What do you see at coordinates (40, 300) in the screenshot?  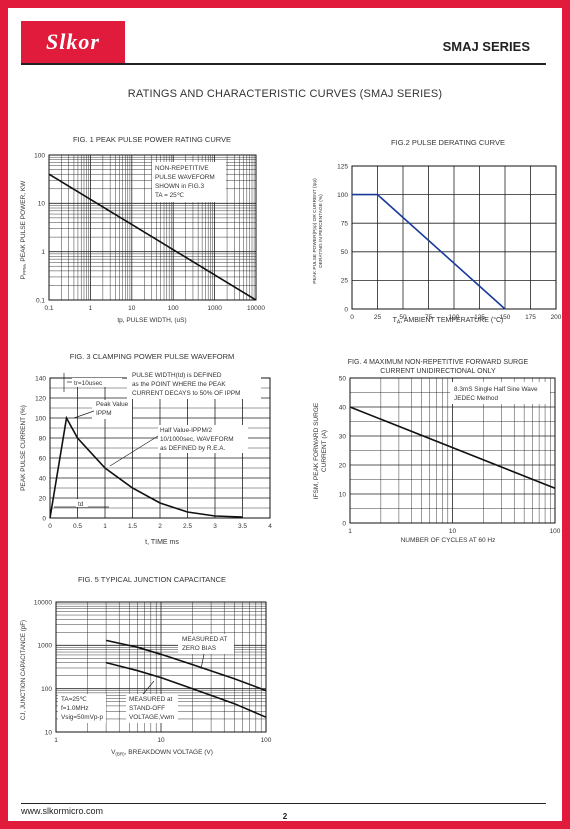 I see `fig1-ytick-label: 0.1` at bounding box center [40, 300].